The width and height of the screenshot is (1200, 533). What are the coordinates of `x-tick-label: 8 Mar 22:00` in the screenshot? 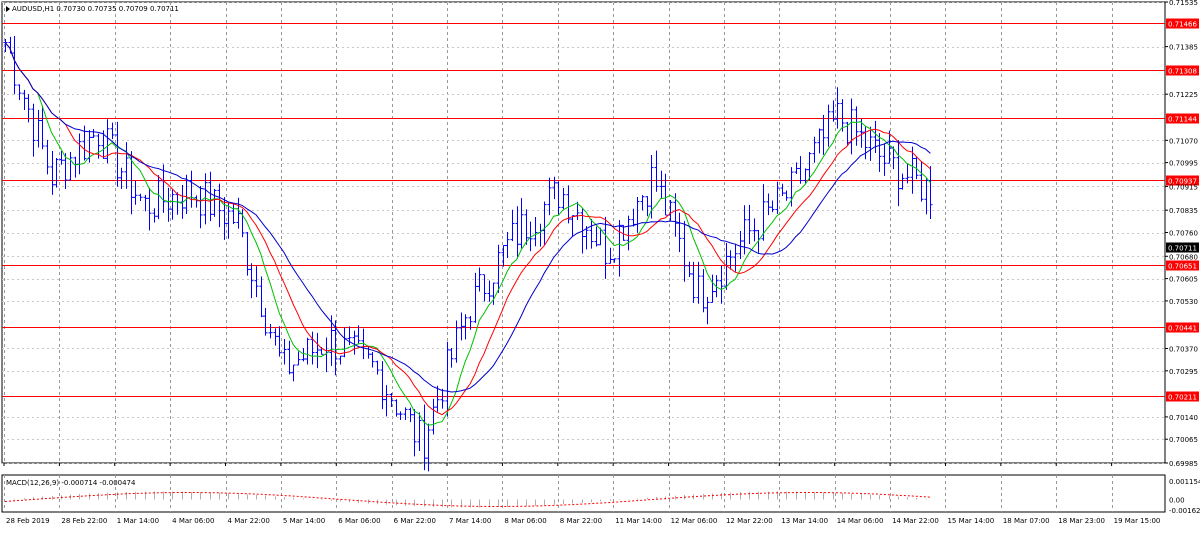 It's located at (581, 521).